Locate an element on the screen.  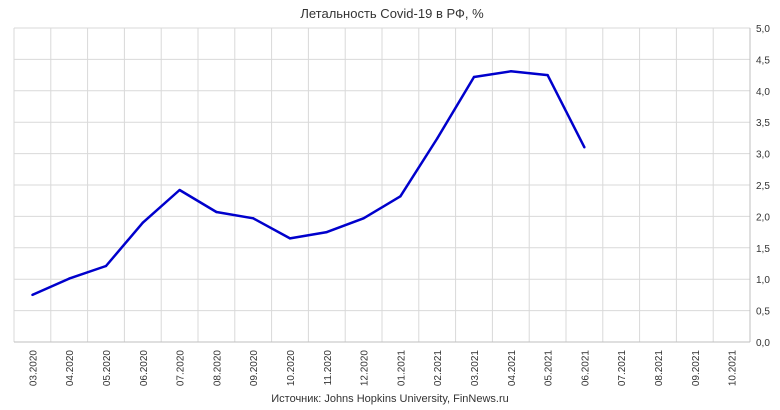
chart-title: Летальность Covid-19 в РФ, % is located at coordinates (392, 13).